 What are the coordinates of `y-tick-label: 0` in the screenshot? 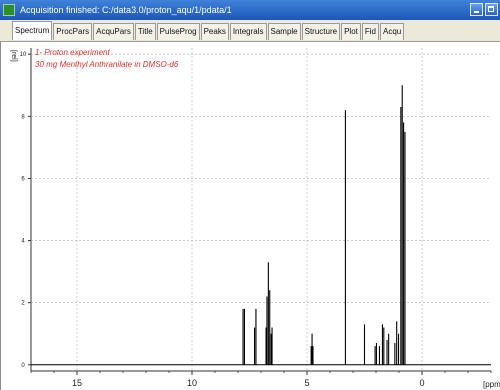 It's located at (23, 366).